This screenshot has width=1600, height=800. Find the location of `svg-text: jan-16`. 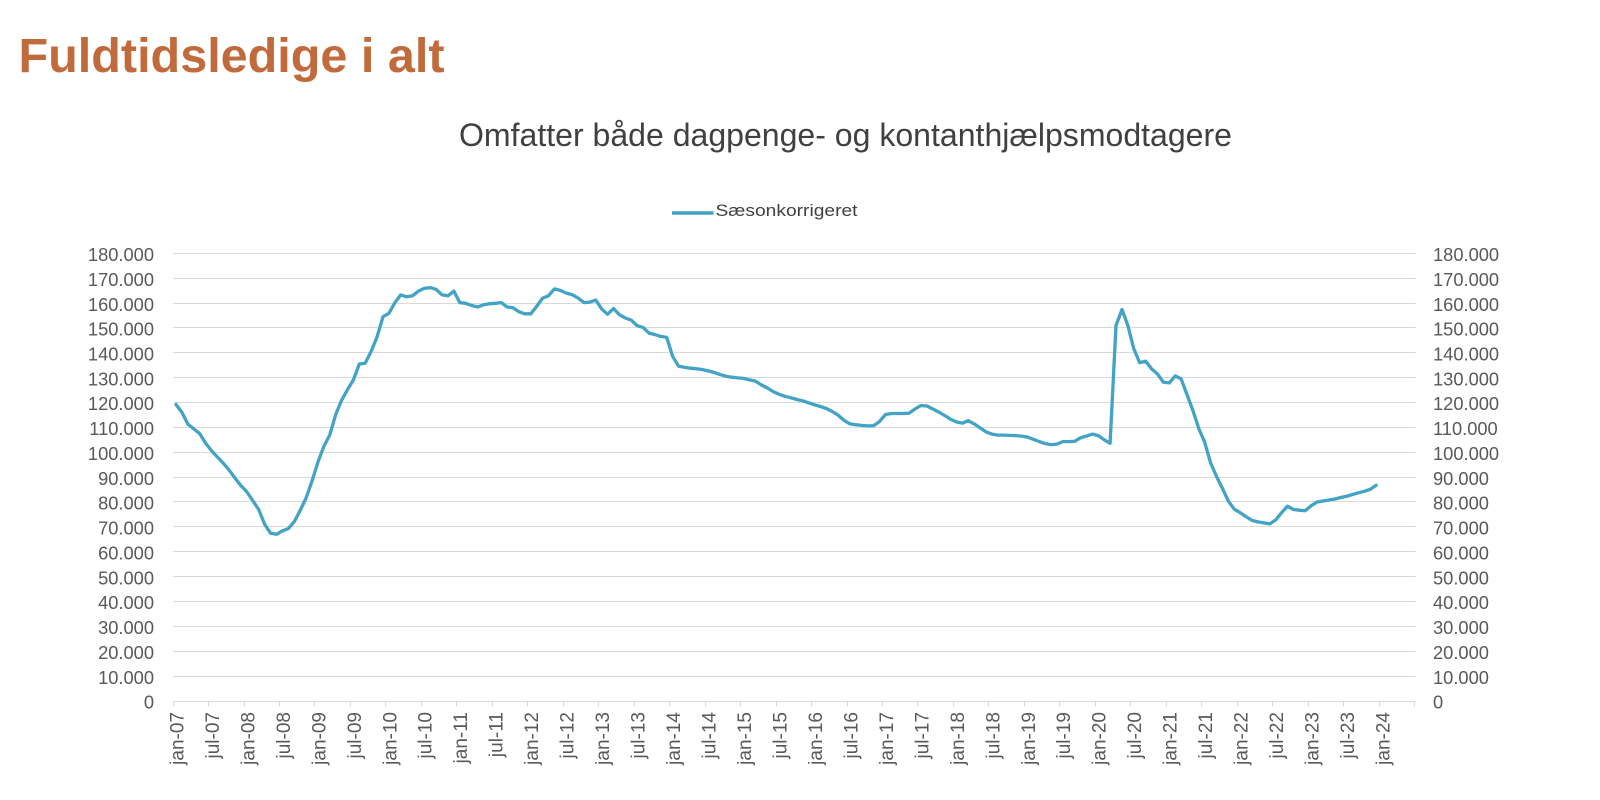

svg-text: jan-16 is located at coordinates (816, 739).